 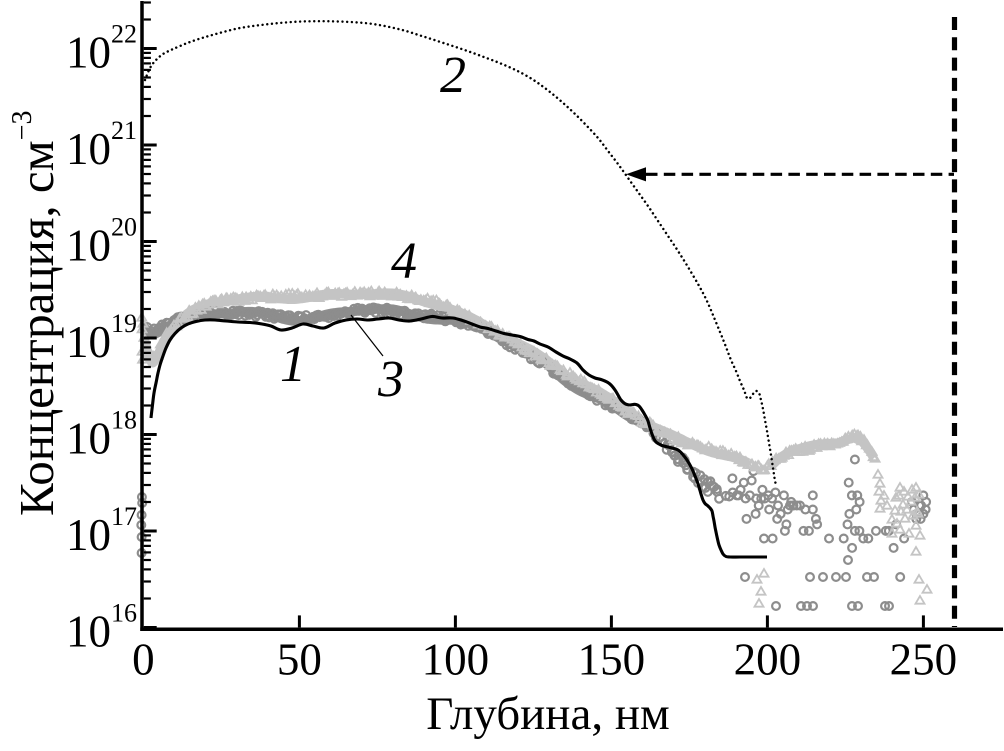 I want to click on svg-text: 50, so click(x=299, y=660).